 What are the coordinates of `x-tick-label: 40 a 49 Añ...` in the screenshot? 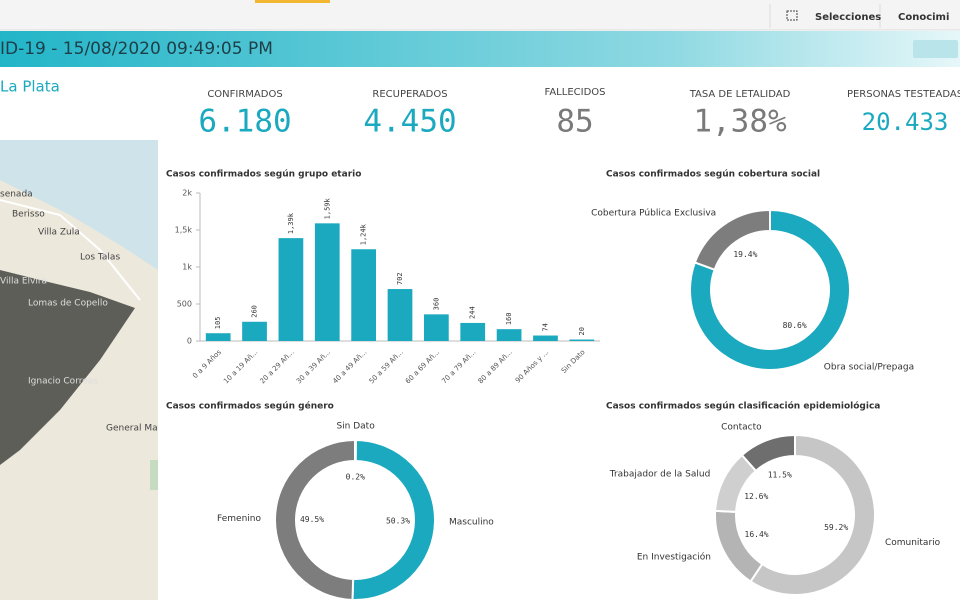 It's located at (349, 366).